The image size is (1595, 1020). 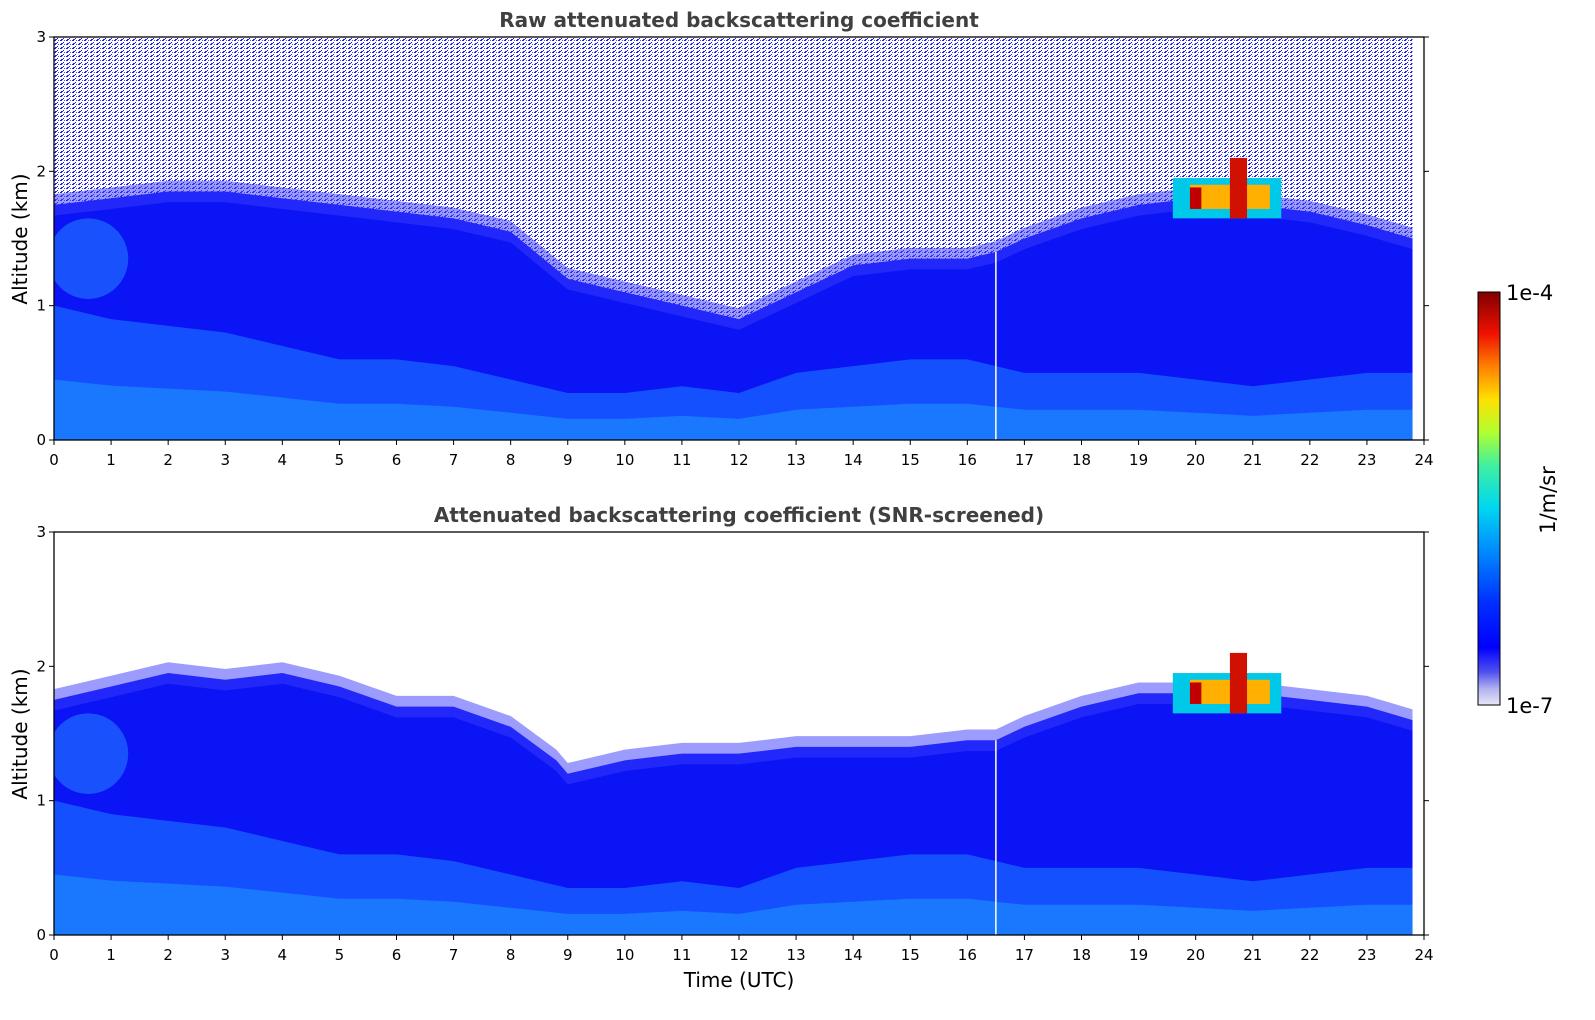 I want to click on bottom-panel-x-ticks: 0 1 2 3 4 5 6 7 8 9 10 11 12 13 14 15 16 17 18 19 20 21 22 23 24, so click(x=741, y=949).